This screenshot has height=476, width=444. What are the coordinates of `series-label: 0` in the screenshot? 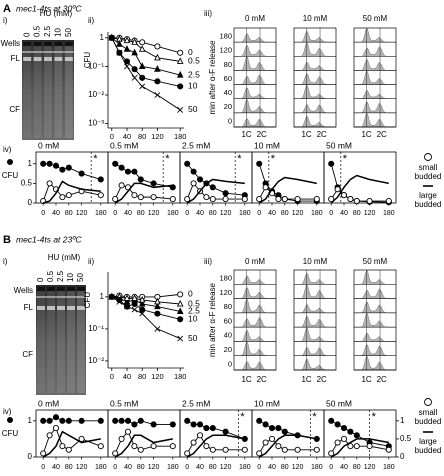 It's located at (190, 52).